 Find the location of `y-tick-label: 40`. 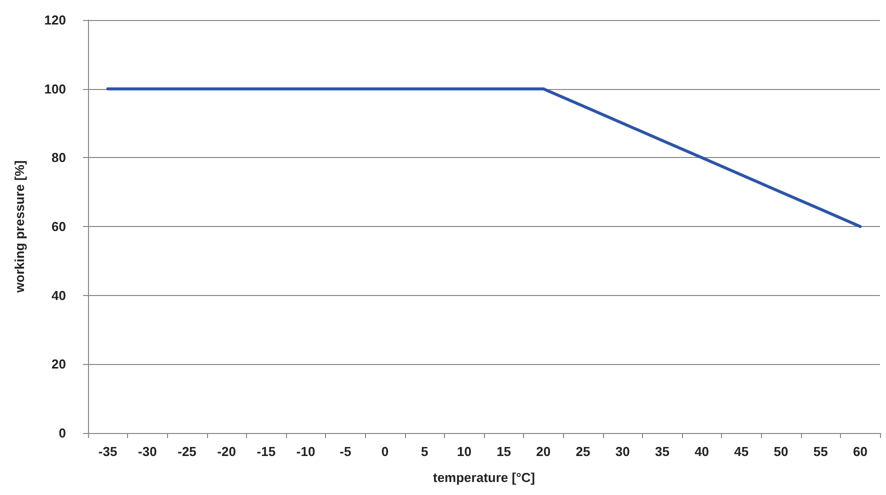

y-tick-label: 40 is located at coordinates (59, 295).